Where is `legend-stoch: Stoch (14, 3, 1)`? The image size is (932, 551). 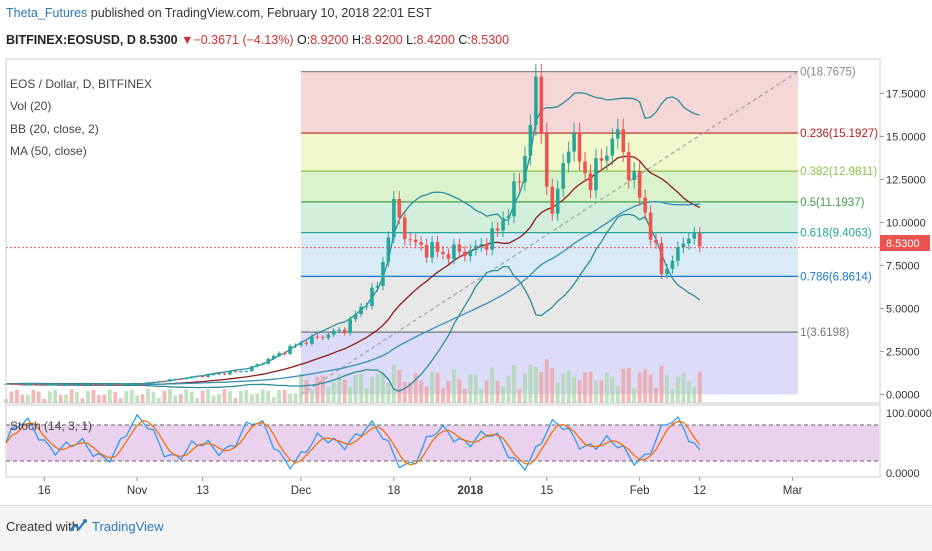
legend-stoch: Stoch (14, 3, 1) is located at coordinates (51, 426).